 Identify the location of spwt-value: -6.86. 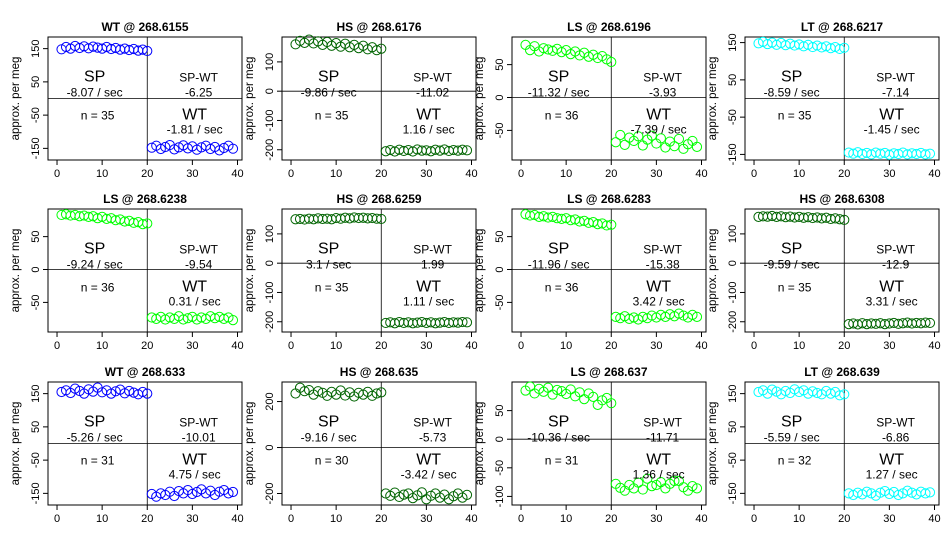
(896, 437).